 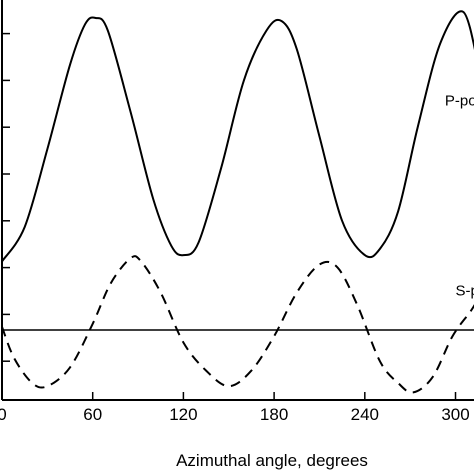 What do you see at coordinates (92, 414) in the screenshot?
I see `x-tick-label: 60` at bounding box center [92, 414].